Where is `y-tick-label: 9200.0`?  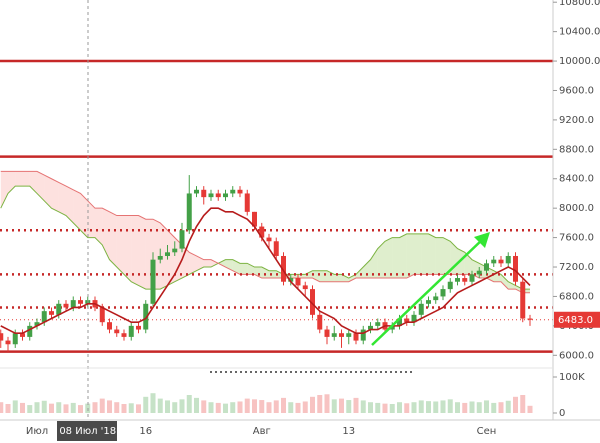
y-tick-label: 9200.0 is located at coordinates (576, 120).